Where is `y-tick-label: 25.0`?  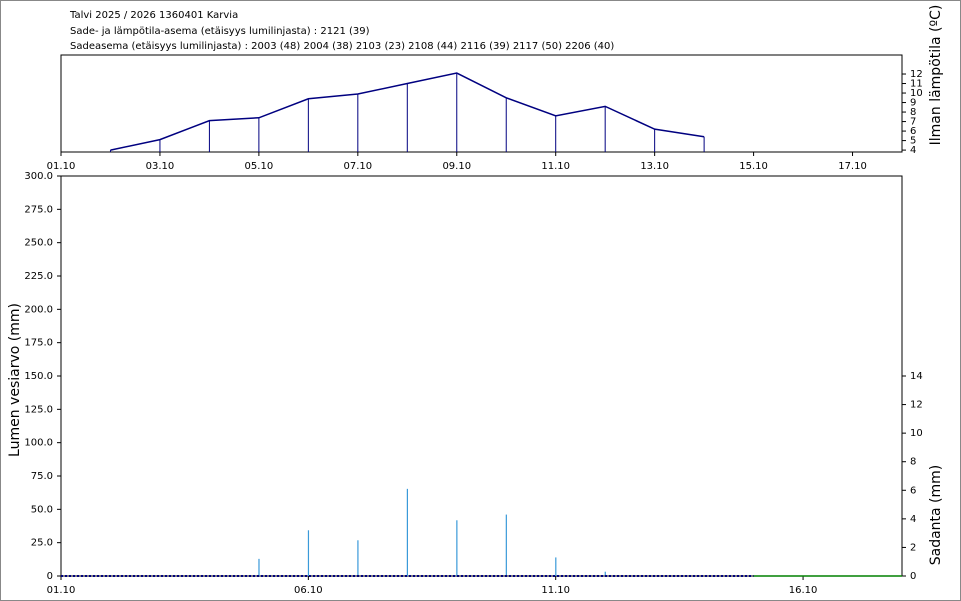
y-tick-label: 25.0 is located at coordinates (42, 543).